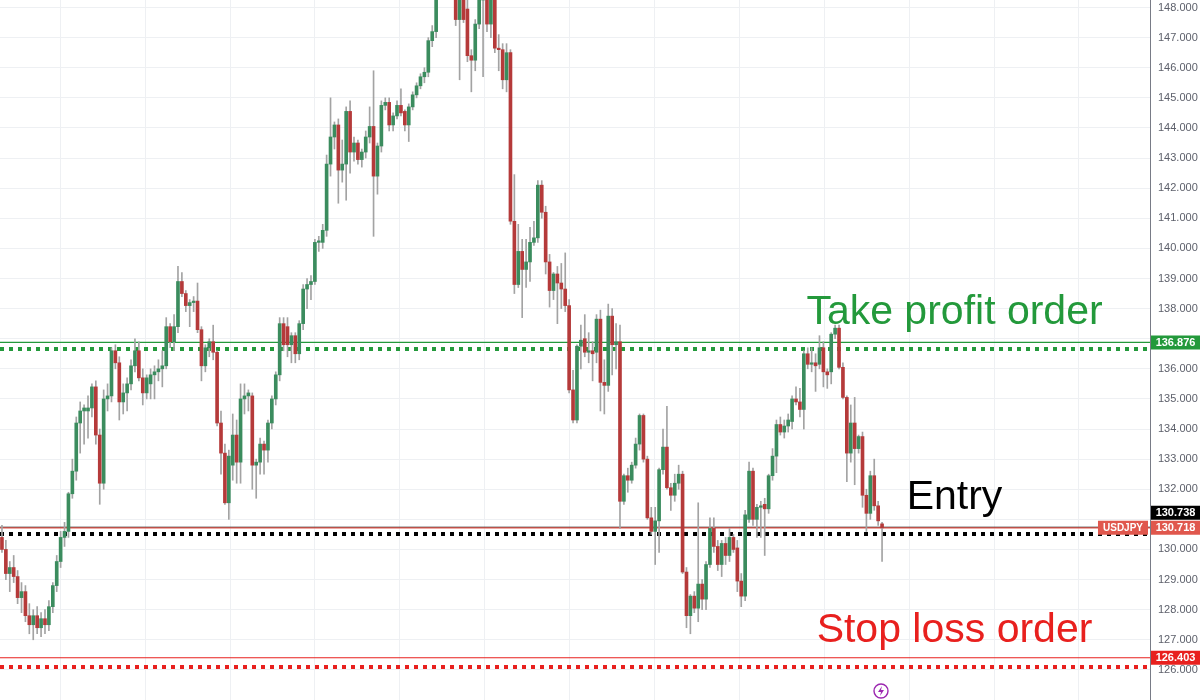 The image size is (1200, 700). I want to click on ref-line-label: 130.738, so click(1175, 512).